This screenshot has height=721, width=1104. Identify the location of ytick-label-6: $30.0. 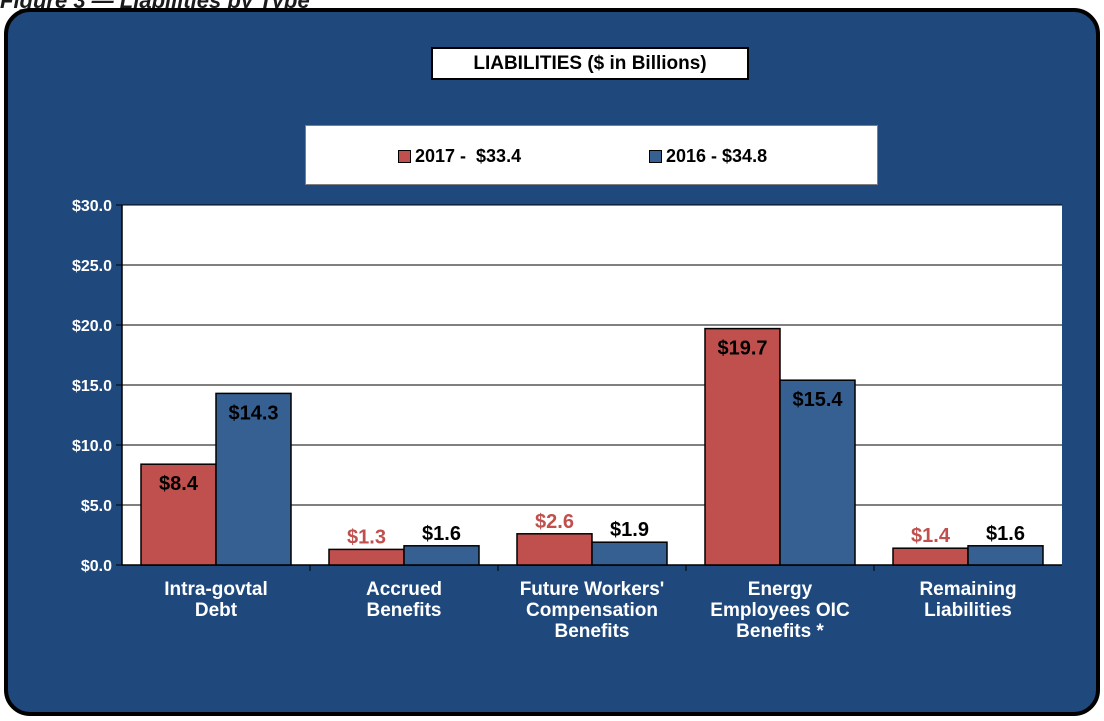
(92, 206).